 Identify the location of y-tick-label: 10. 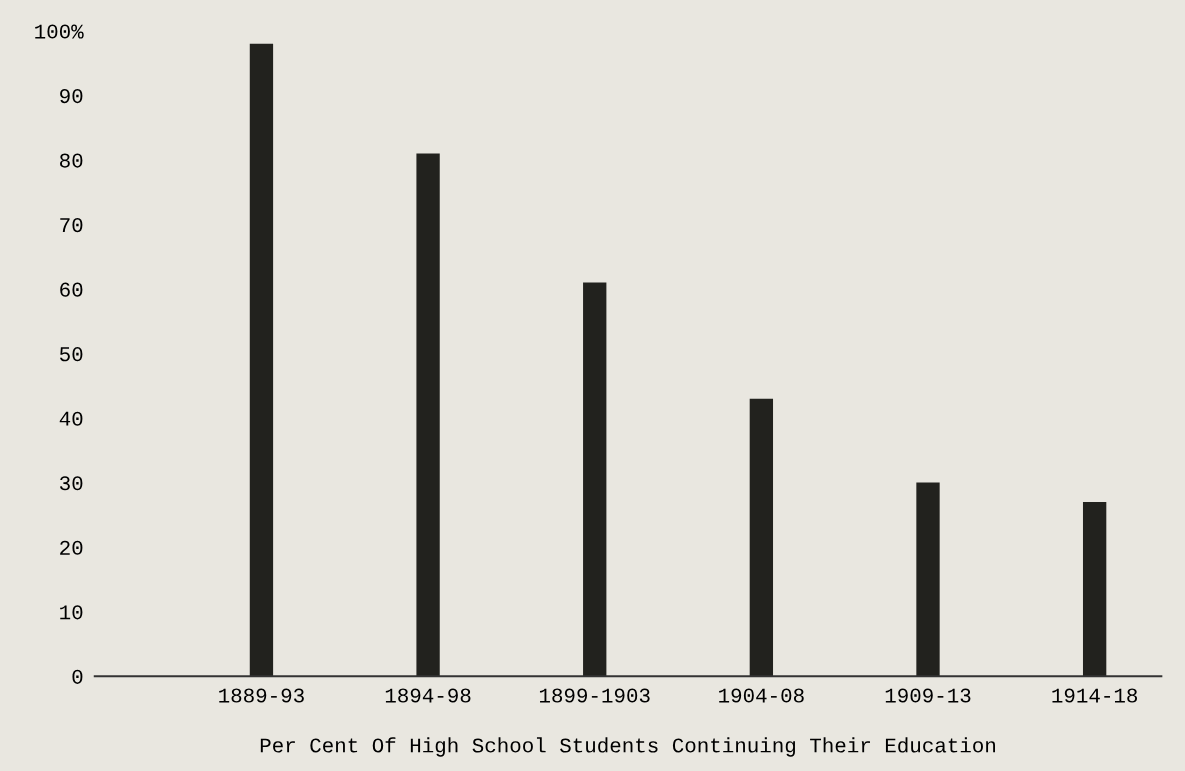
(71, 612).